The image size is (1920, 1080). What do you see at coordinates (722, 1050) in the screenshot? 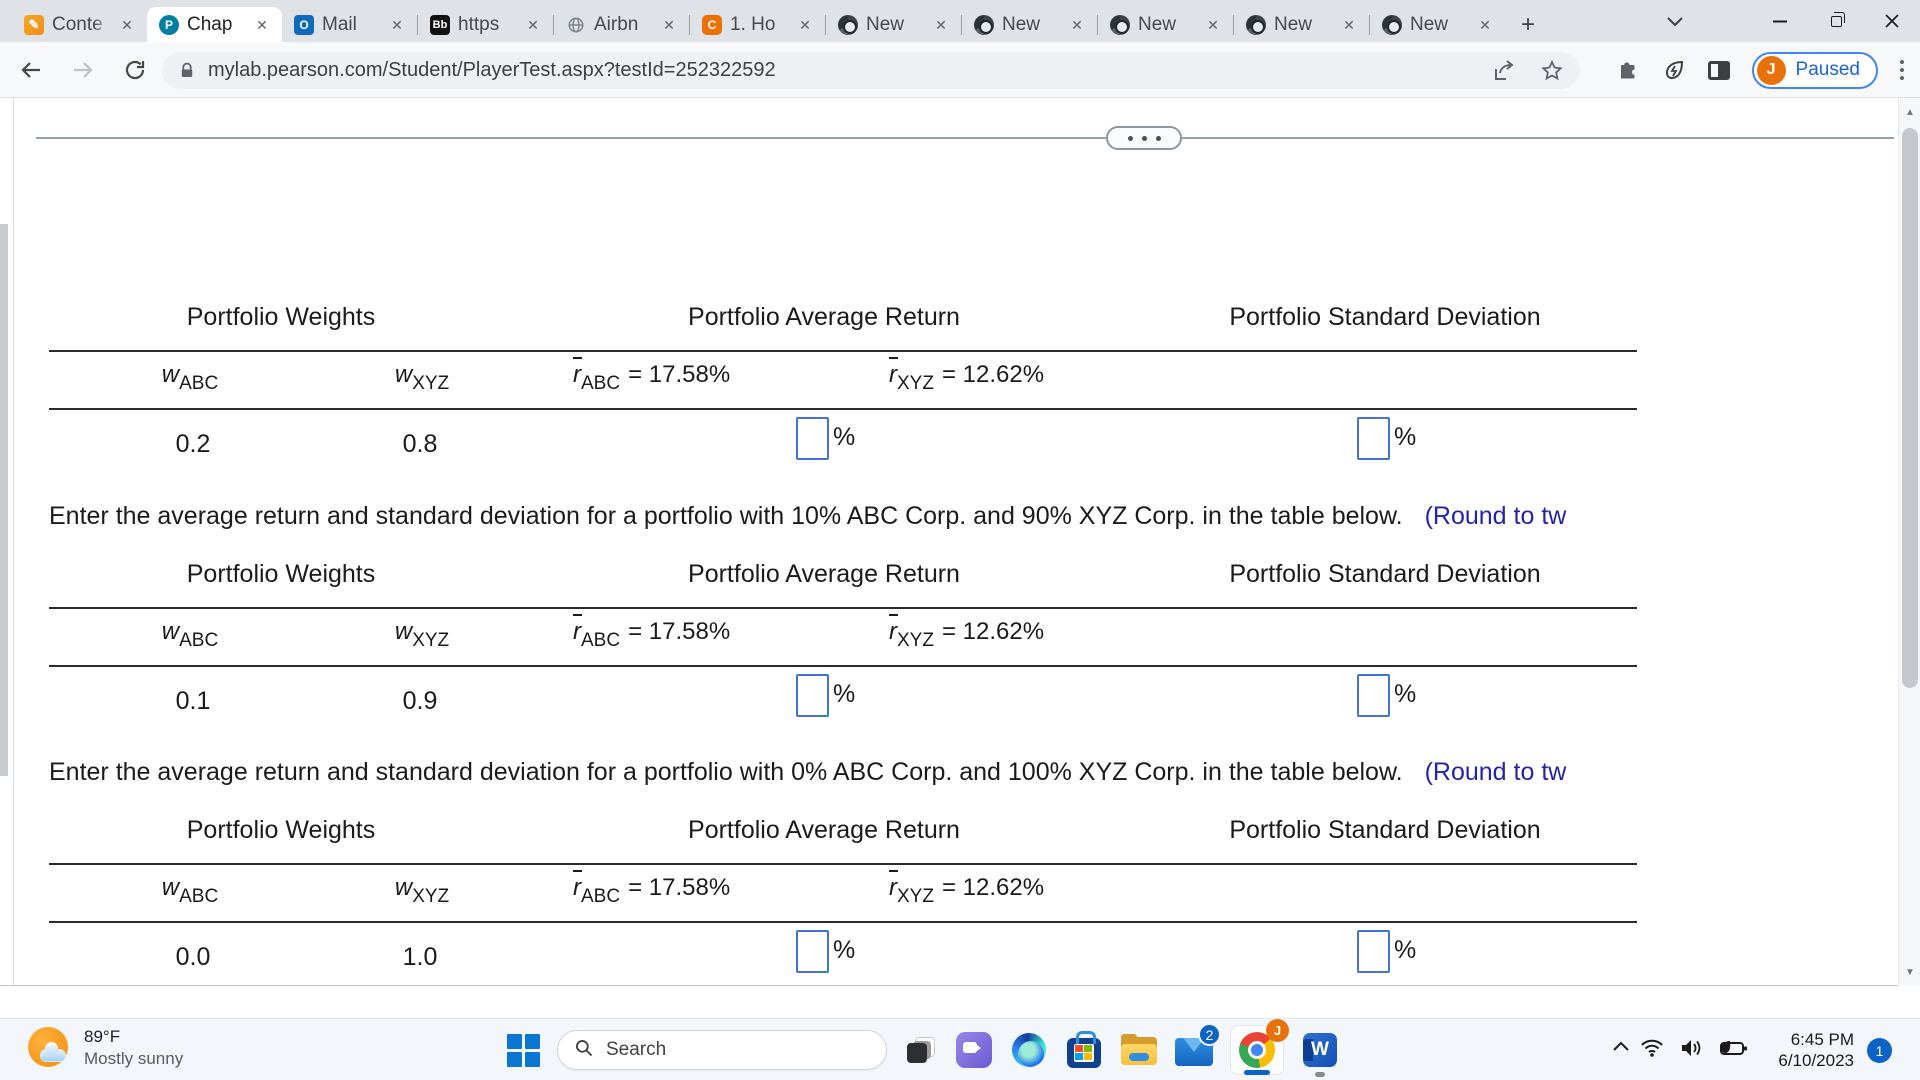
I see `search-box: Search` at bounding box center [722, 1050].